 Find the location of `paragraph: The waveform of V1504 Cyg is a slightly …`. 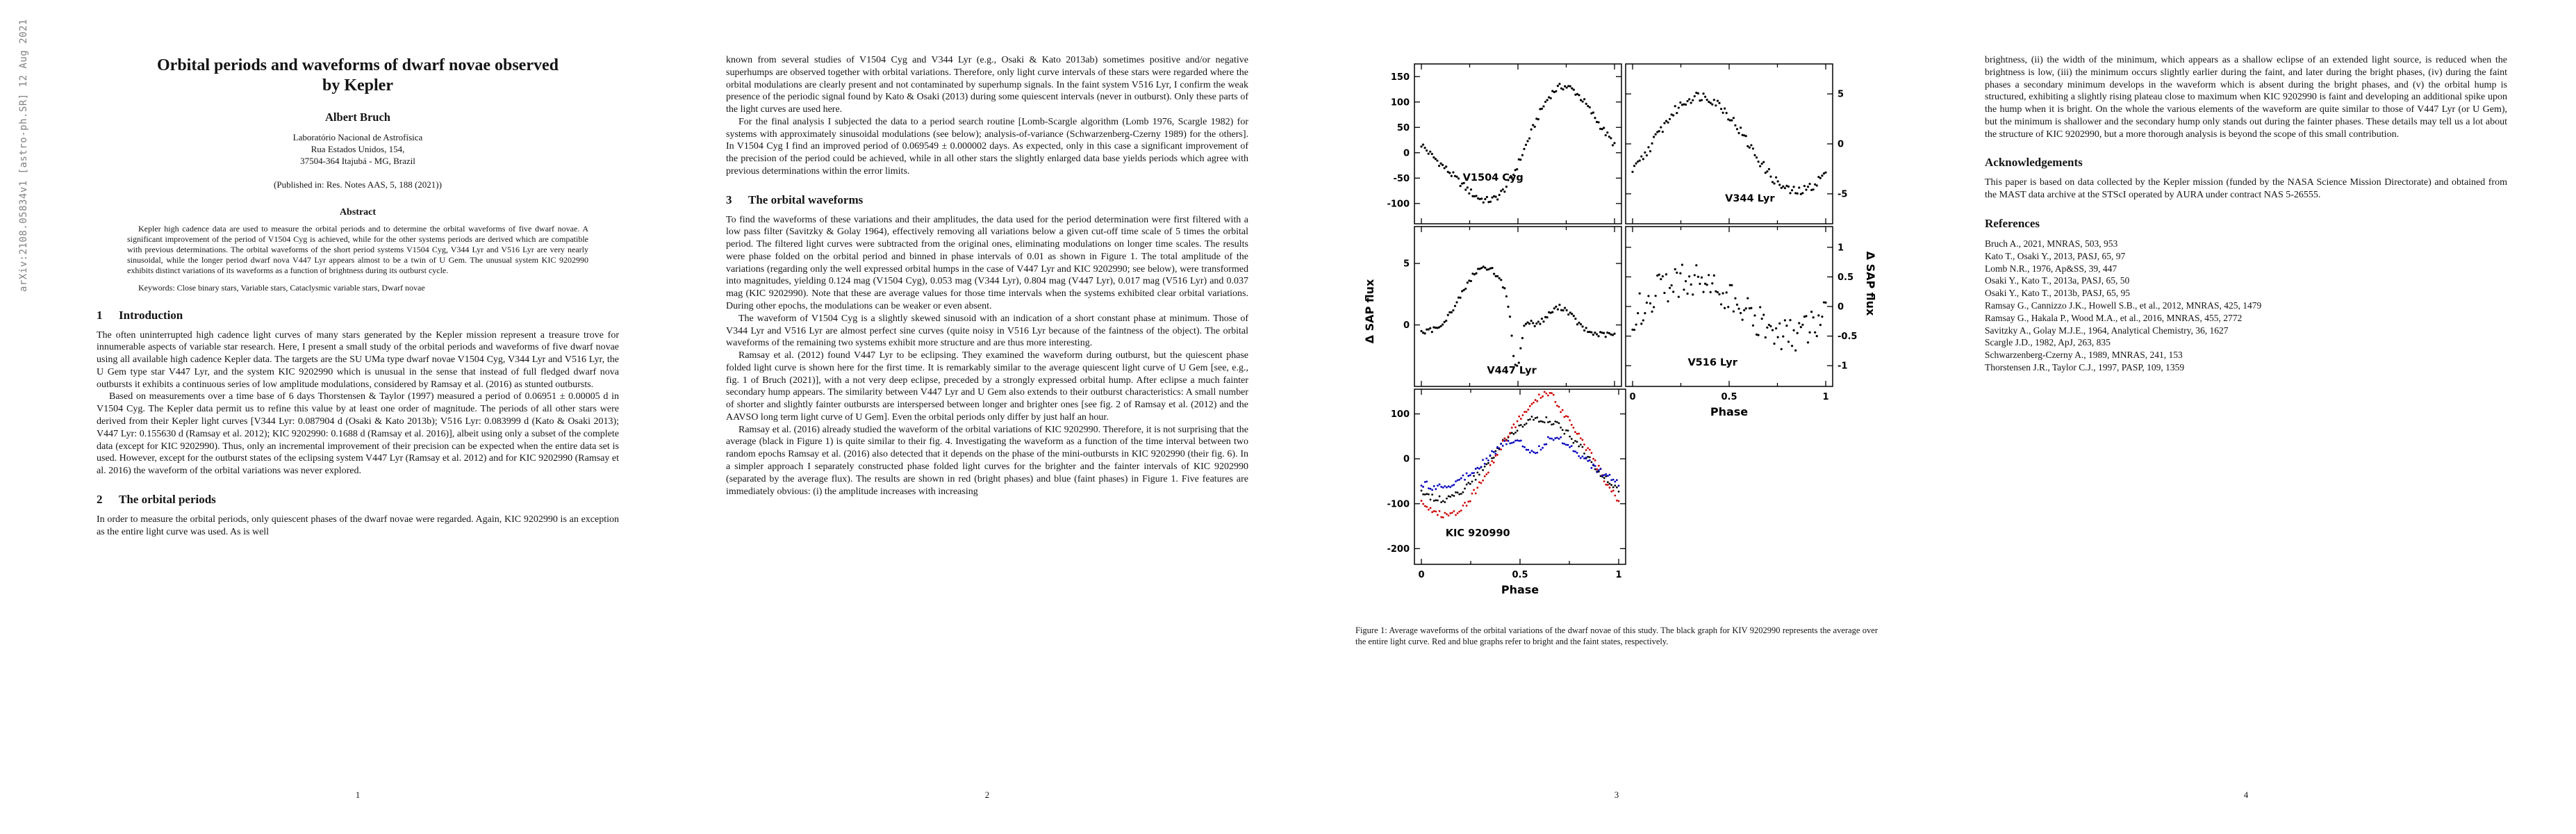

paragraph: The waveform of V1504 Cyg is a slightly … is located at coordinates (987, 331).